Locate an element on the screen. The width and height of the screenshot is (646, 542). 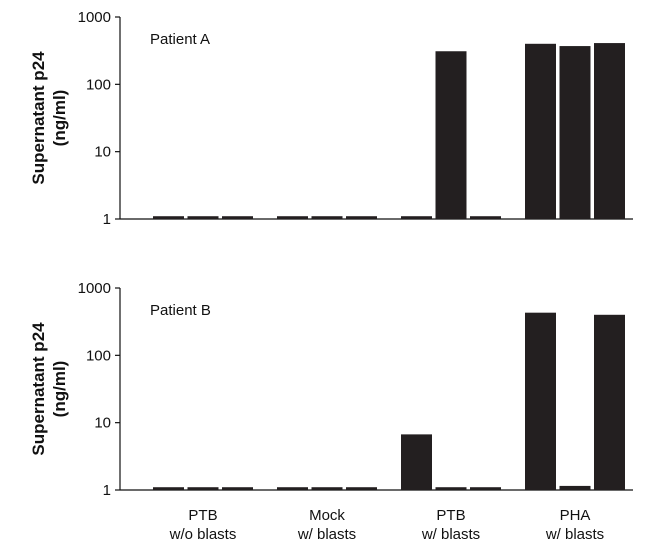
x-category-label: Mock w/ blasts is located at coordinates (326, 524).